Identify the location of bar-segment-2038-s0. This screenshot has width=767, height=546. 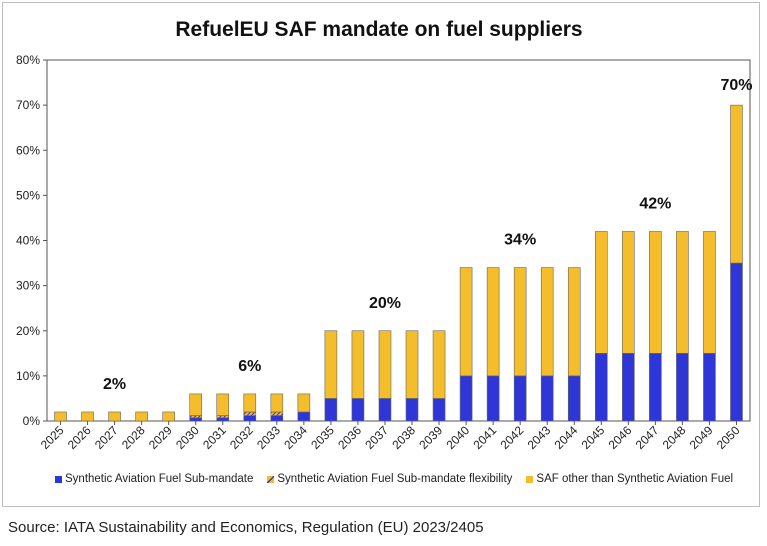
(412, 410).